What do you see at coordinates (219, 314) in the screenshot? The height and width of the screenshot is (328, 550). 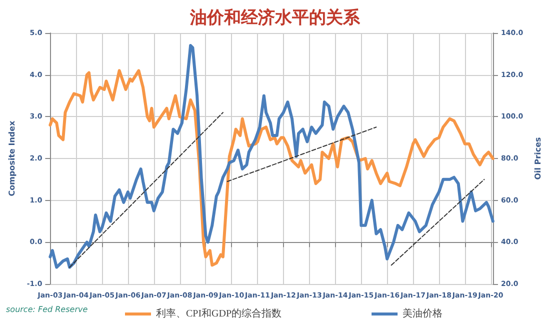 I see `legend-label: 利率、CPI和GDP的综合指数` at bounding box center [219, 314].